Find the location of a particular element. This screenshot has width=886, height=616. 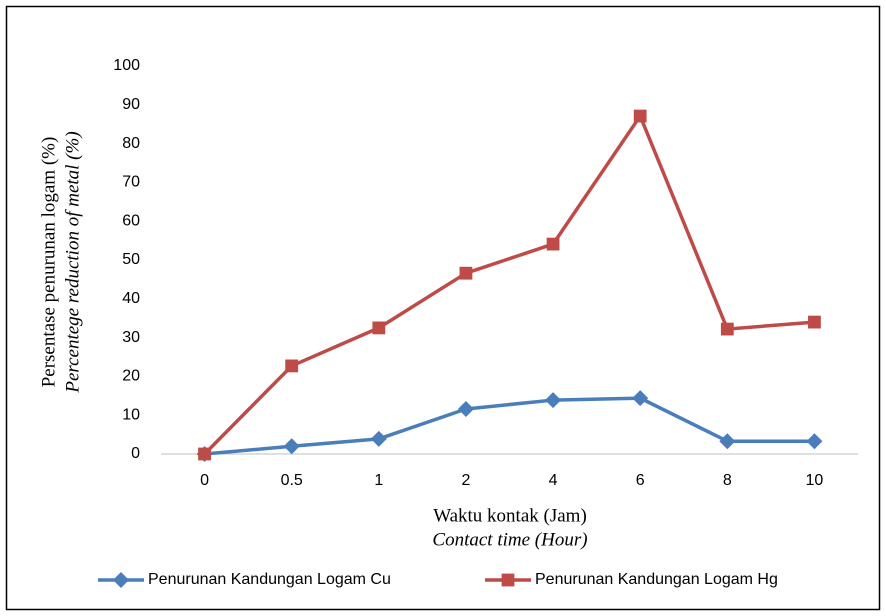

x-axis-title: Waktu kontak (Jam) is located at coordinates (510, 515).